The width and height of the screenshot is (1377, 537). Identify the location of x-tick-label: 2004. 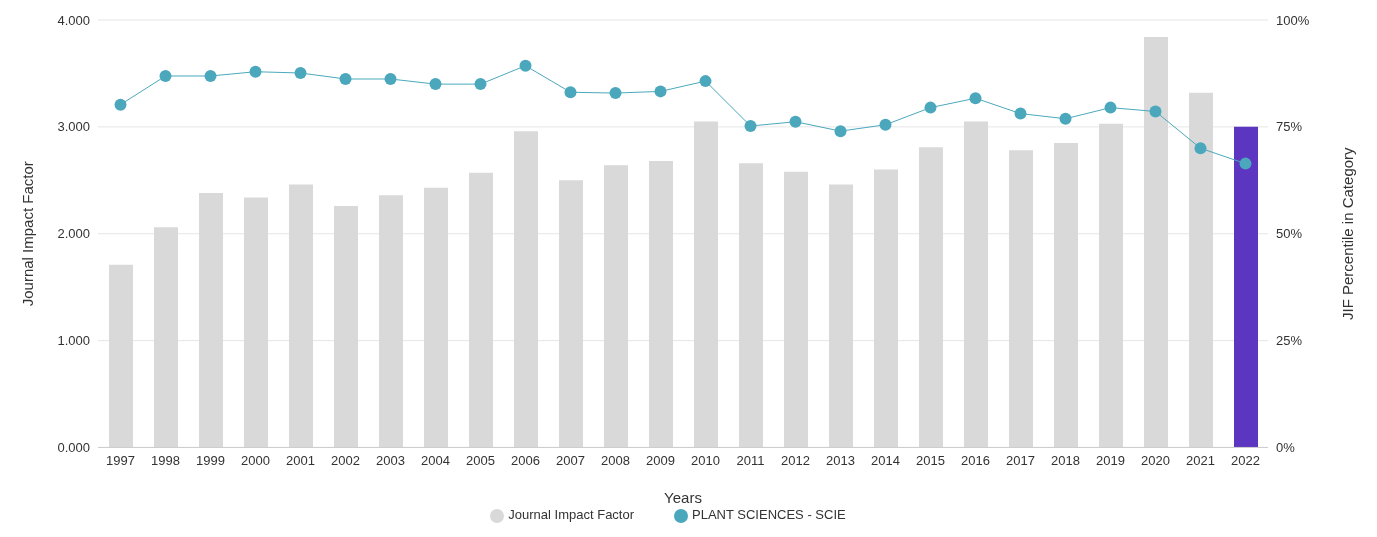
(435, 460).